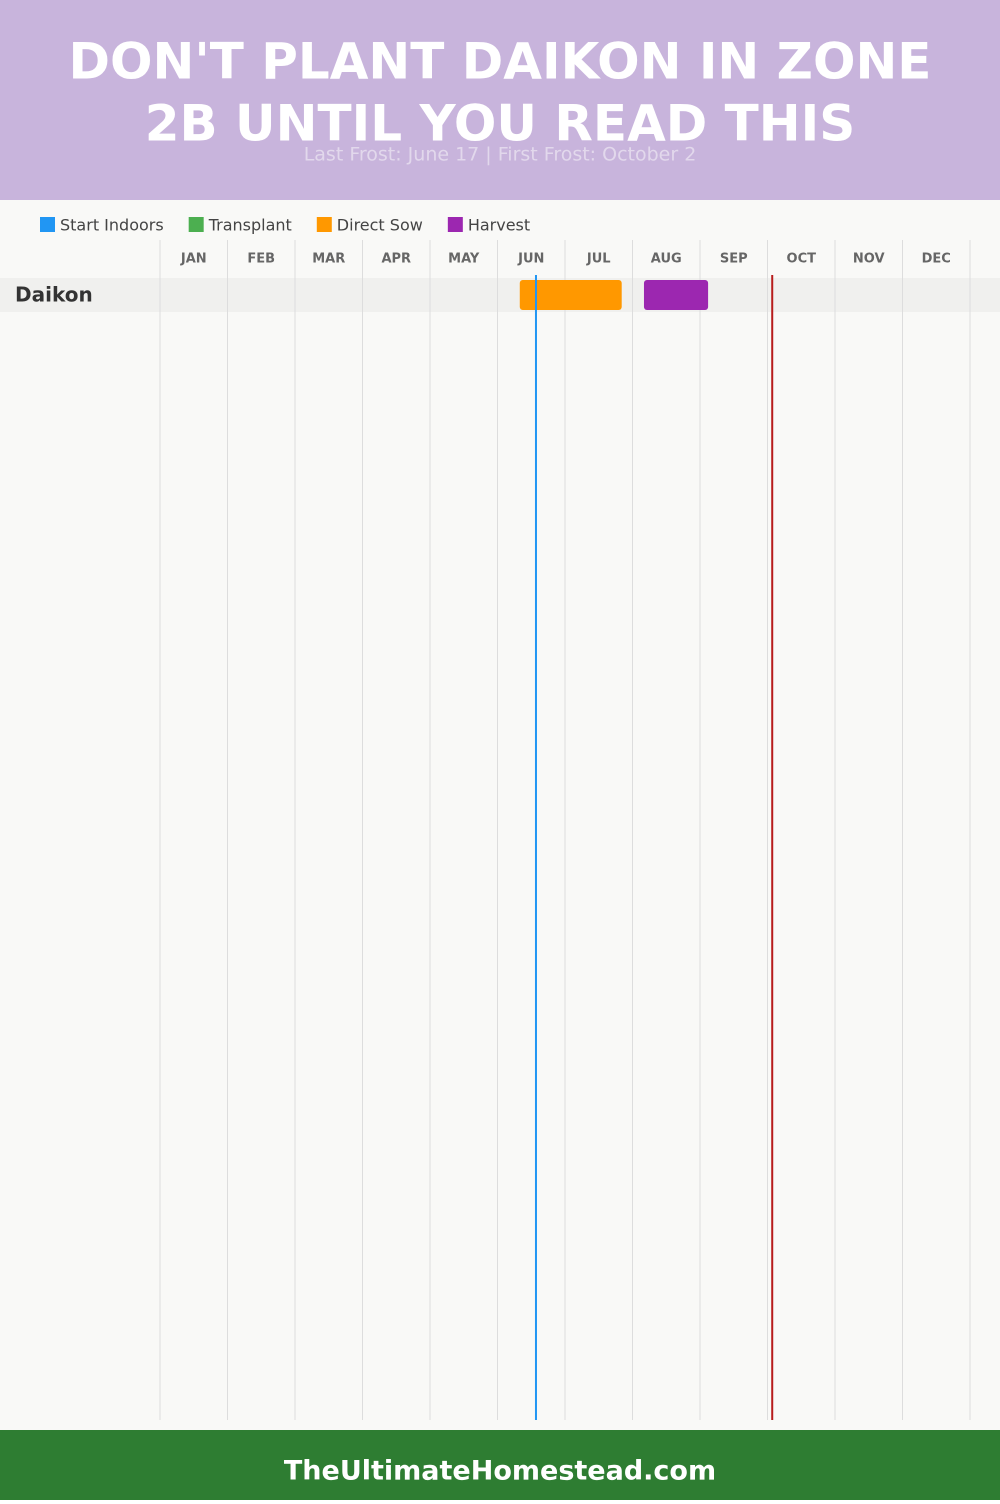 The image size is (1000, 1504). Describe the element at coordinates (500, 1471) in the screenshot. I see `footer-text: TheUltimateHomestead.com` at that location.